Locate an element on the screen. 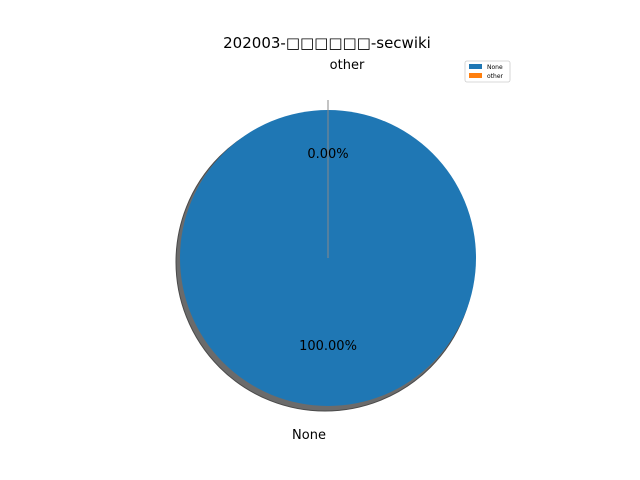  category-label-other: other is located at coordinates (347, 65).